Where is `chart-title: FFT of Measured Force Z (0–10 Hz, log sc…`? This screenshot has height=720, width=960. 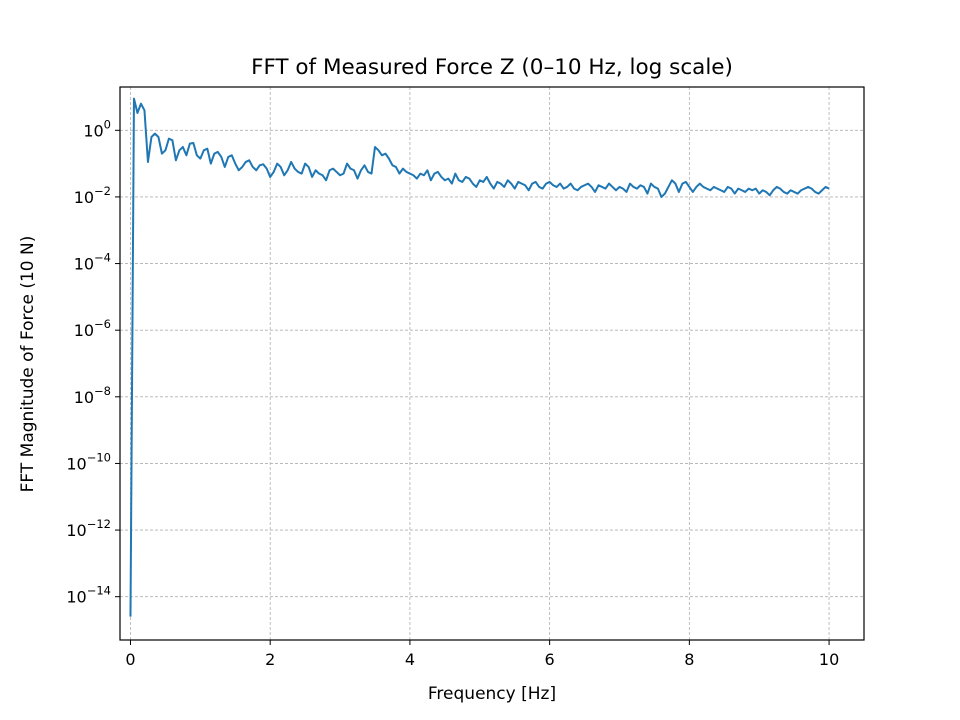 chart-title: FFT of Measured Force Z (0–10 Hz, log sc… is located at coordinates (492, 67).